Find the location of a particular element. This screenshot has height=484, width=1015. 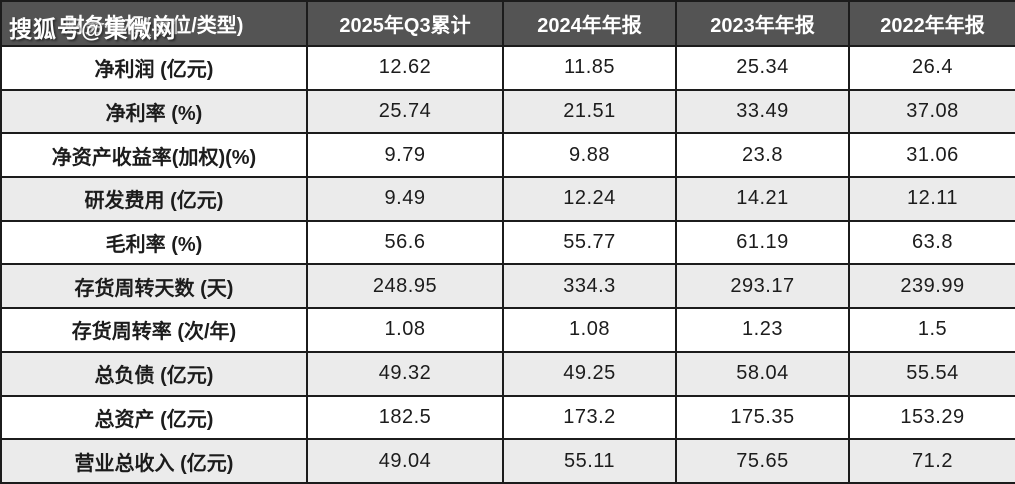

metric-value: 1.23 is located at coordinates (762, 330).